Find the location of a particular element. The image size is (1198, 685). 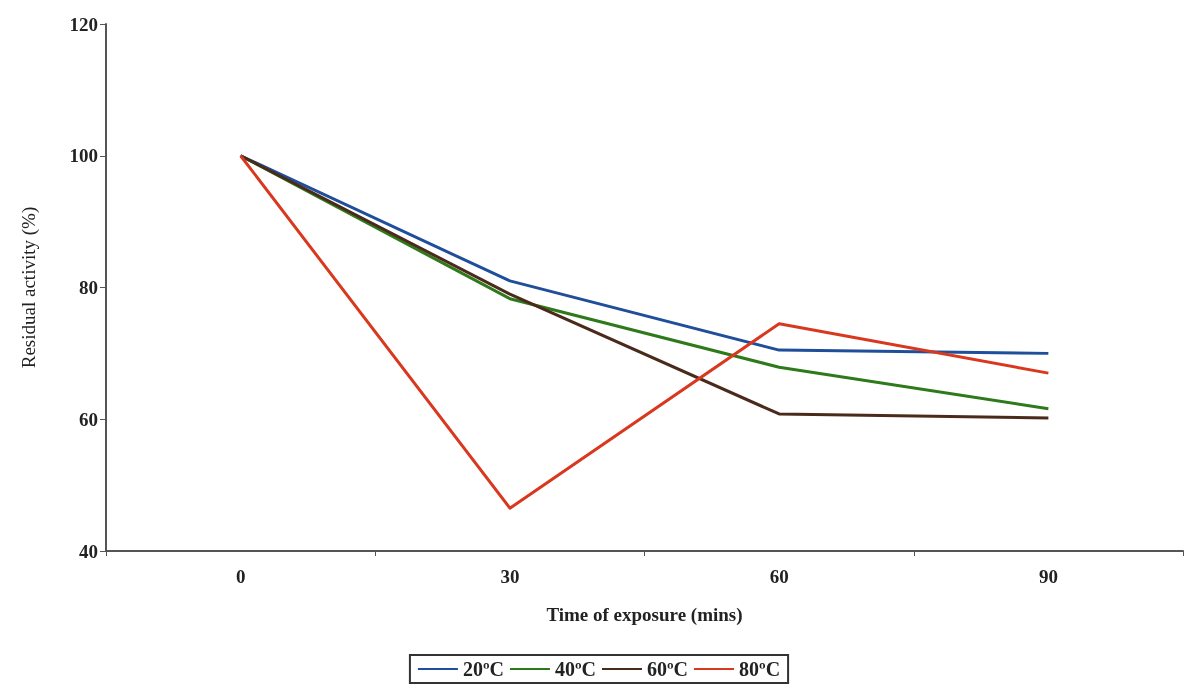

y-tick-label: 40 is located at coordinates (88, 551).